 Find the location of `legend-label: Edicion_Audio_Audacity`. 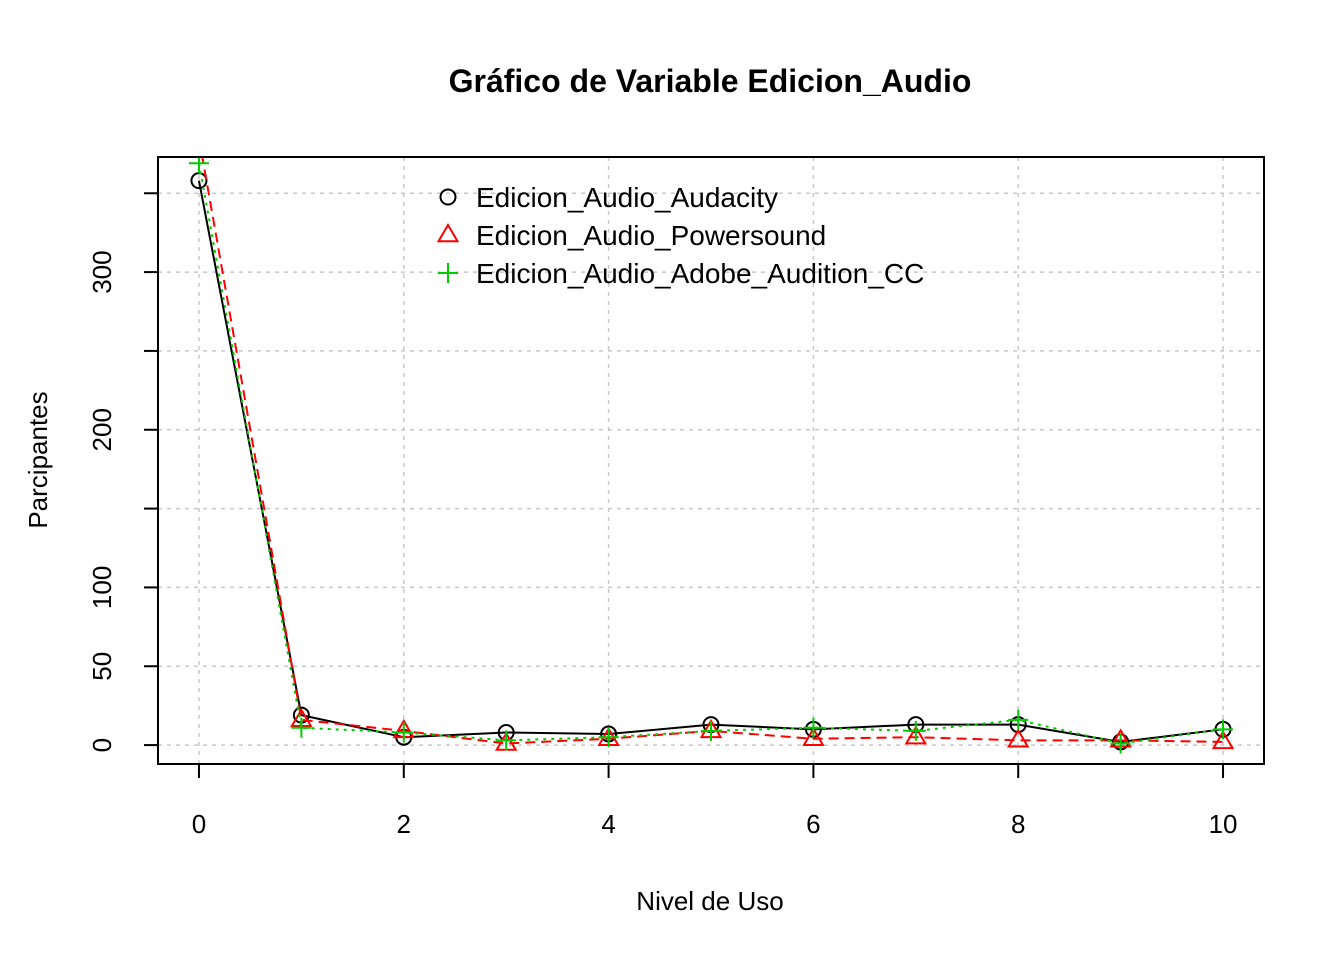

legend-label: Edicion_Audio_Audacity is located at coordinates (627, 197).